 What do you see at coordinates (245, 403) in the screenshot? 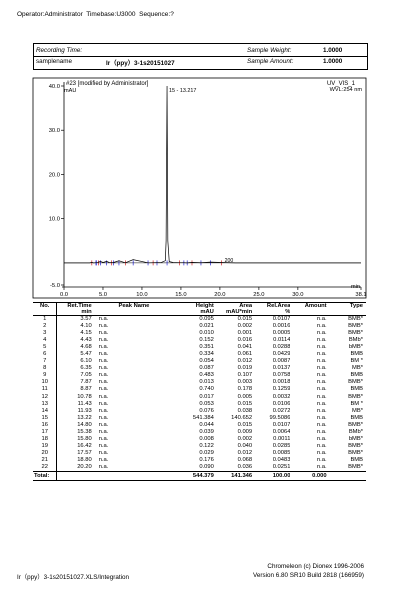
I see `cell-area: 0.015` at bounding box center [245, 403].